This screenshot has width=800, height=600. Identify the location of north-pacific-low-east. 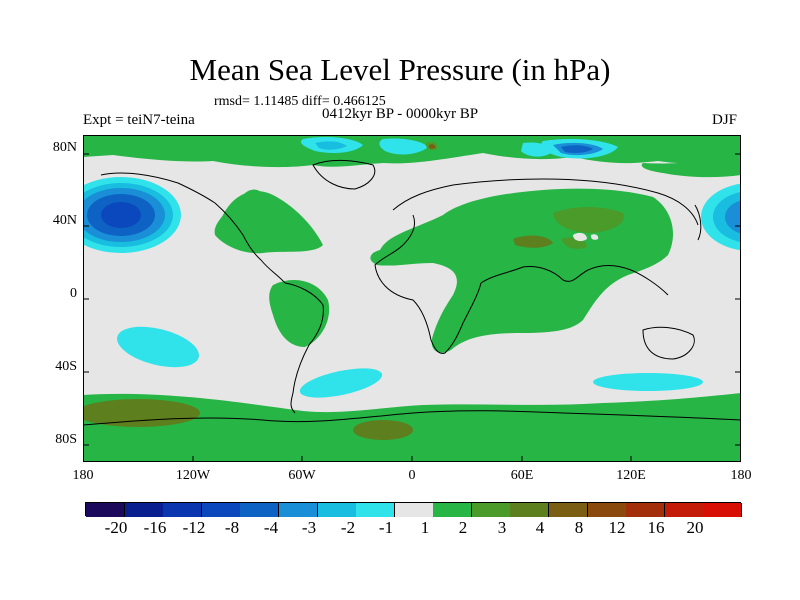
(733, 217).